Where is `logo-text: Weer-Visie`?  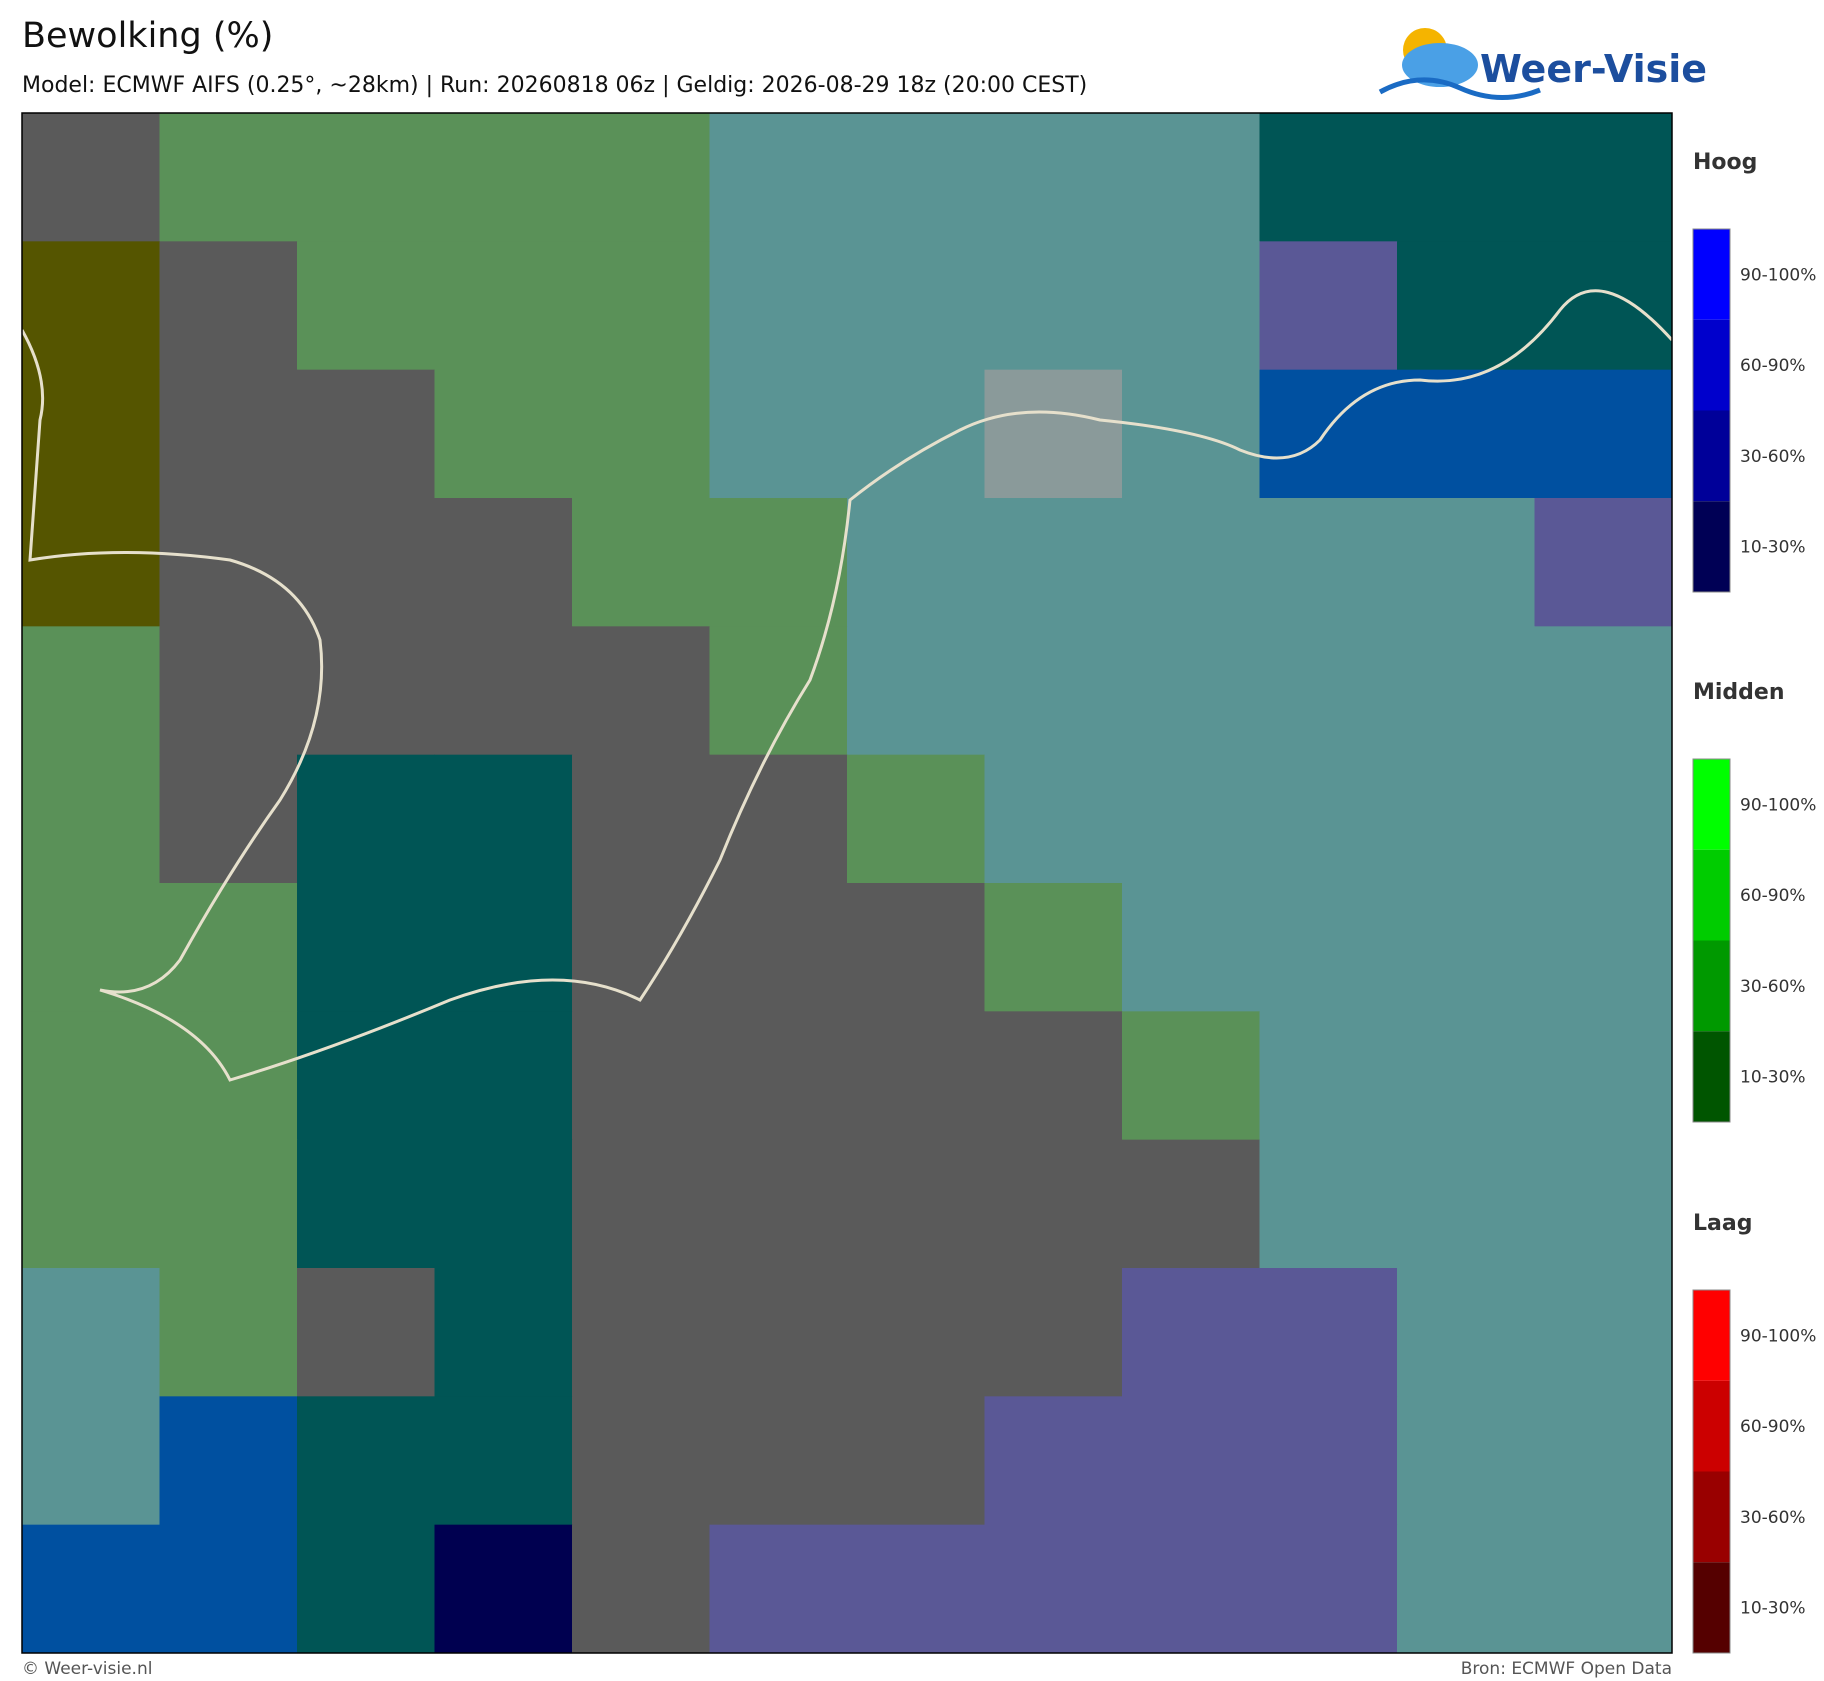 logo-text: Weer-Visie is located at coordinates (1593, 69).